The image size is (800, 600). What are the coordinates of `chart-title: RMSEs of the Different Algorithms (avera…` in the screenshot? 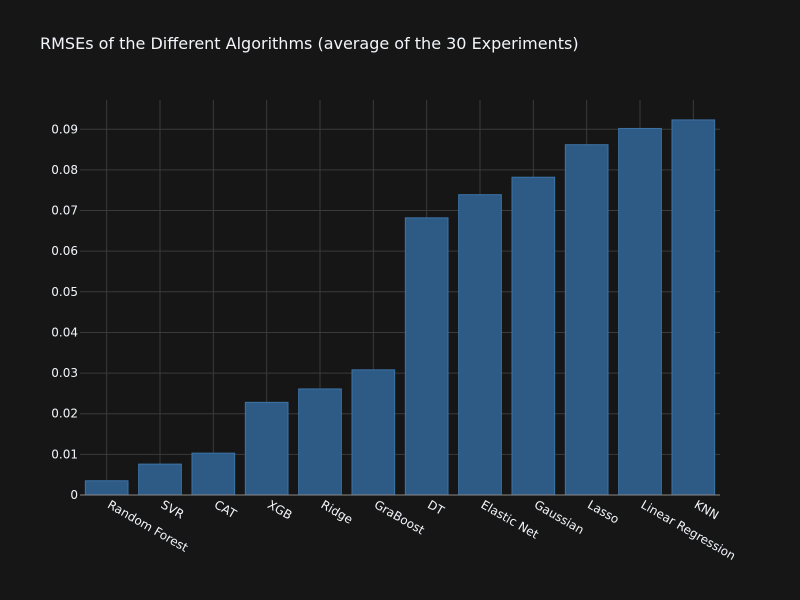 It's located at (309, 43).